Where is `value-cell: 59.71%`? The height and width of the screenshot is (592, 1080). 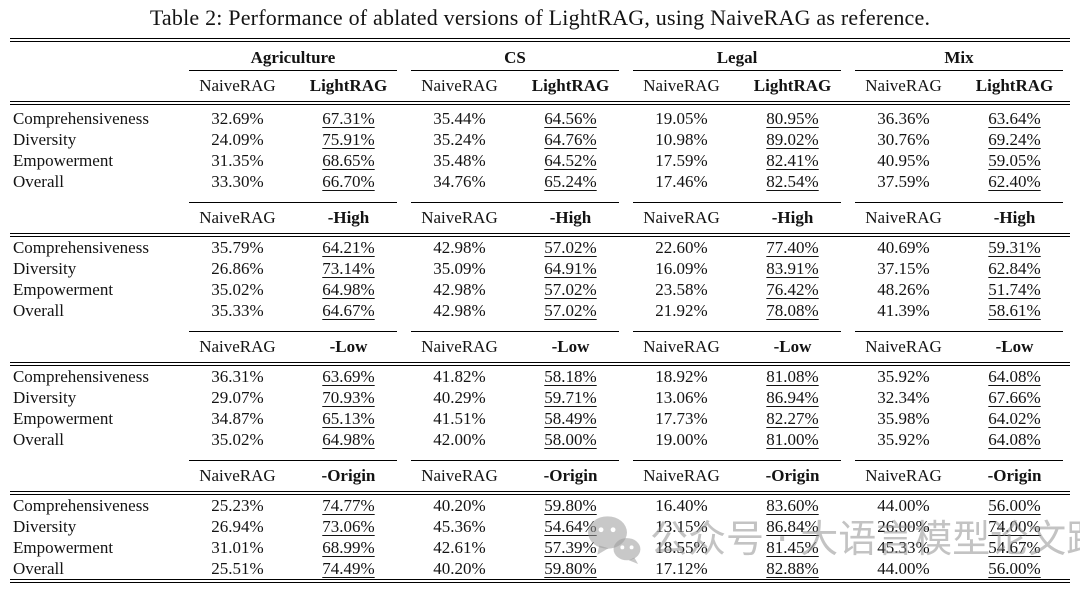 value-cell: 59.71% is located at coordinates (570, 397).